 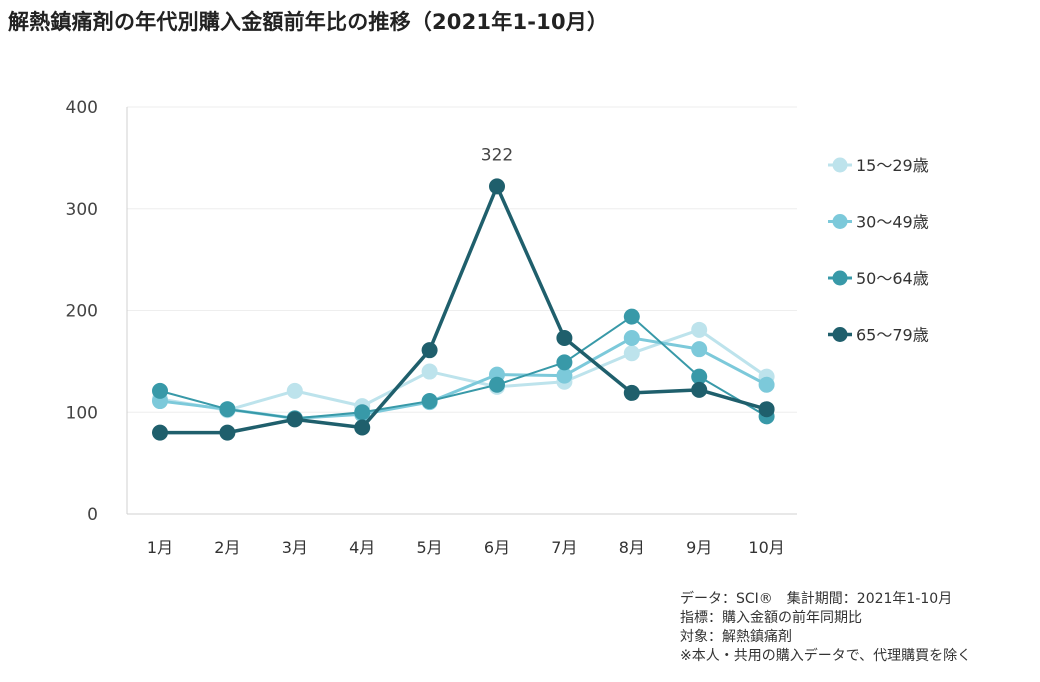 What do you see at coordinates (82, 413) in the screenshot?
I see `y-tick-label: 100` at bounding box center [82, 413].